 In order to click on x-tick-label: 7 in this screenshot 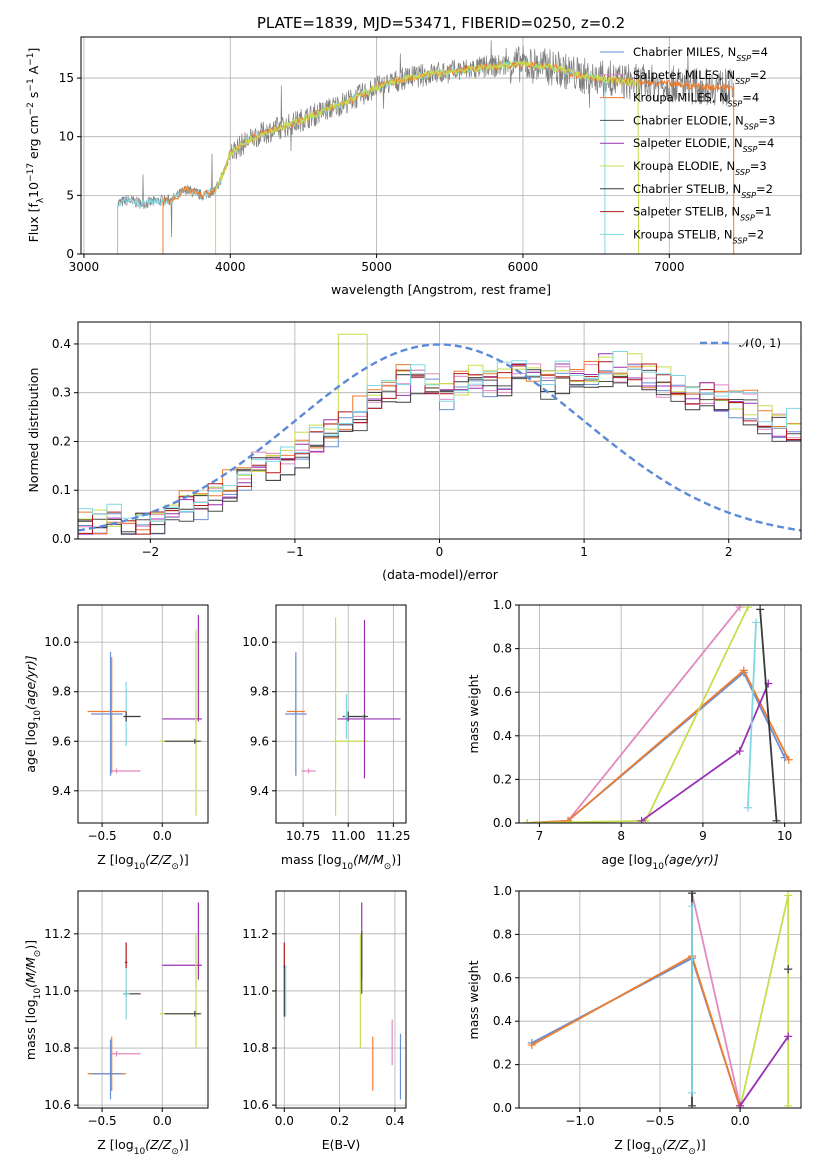, I will do `click(540, 836)`.